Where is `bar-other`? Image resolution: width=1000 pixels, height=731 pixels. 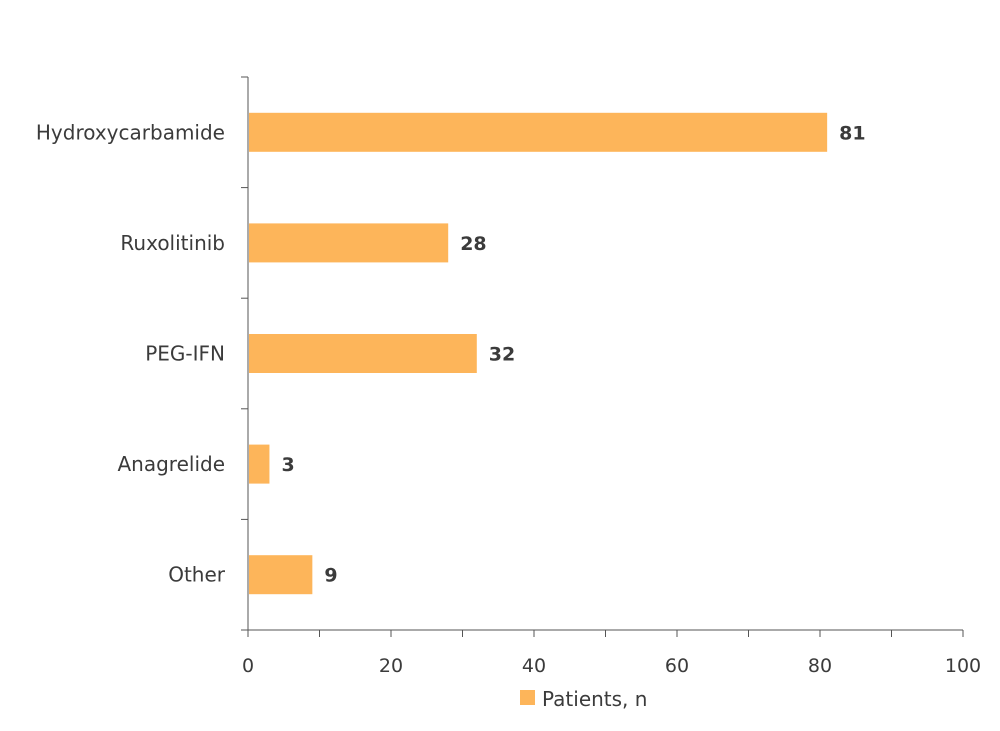
bar-other is located at coordinates (281, 575).